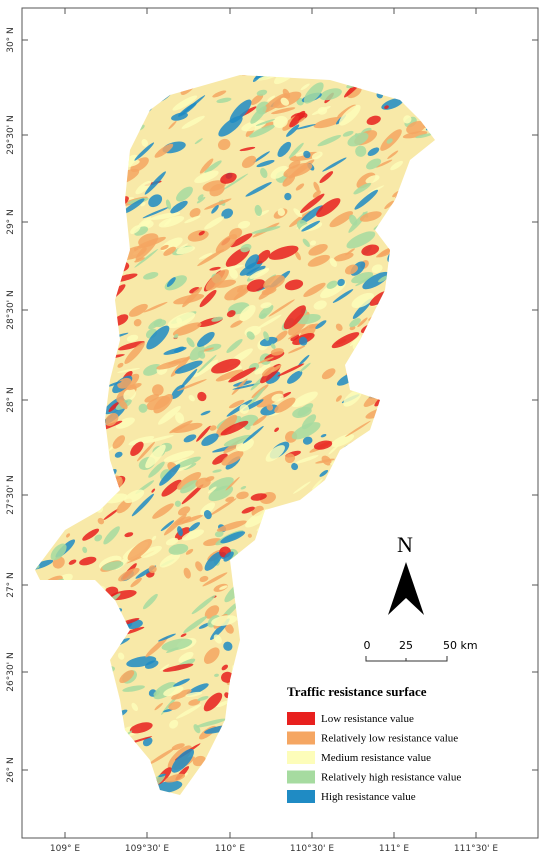 This screenshot has width=550, height=857. What do you see at coordinates (230, 849) in the screenshot?
I see `lon-label: 110° E` at bounding box center [230, 849].